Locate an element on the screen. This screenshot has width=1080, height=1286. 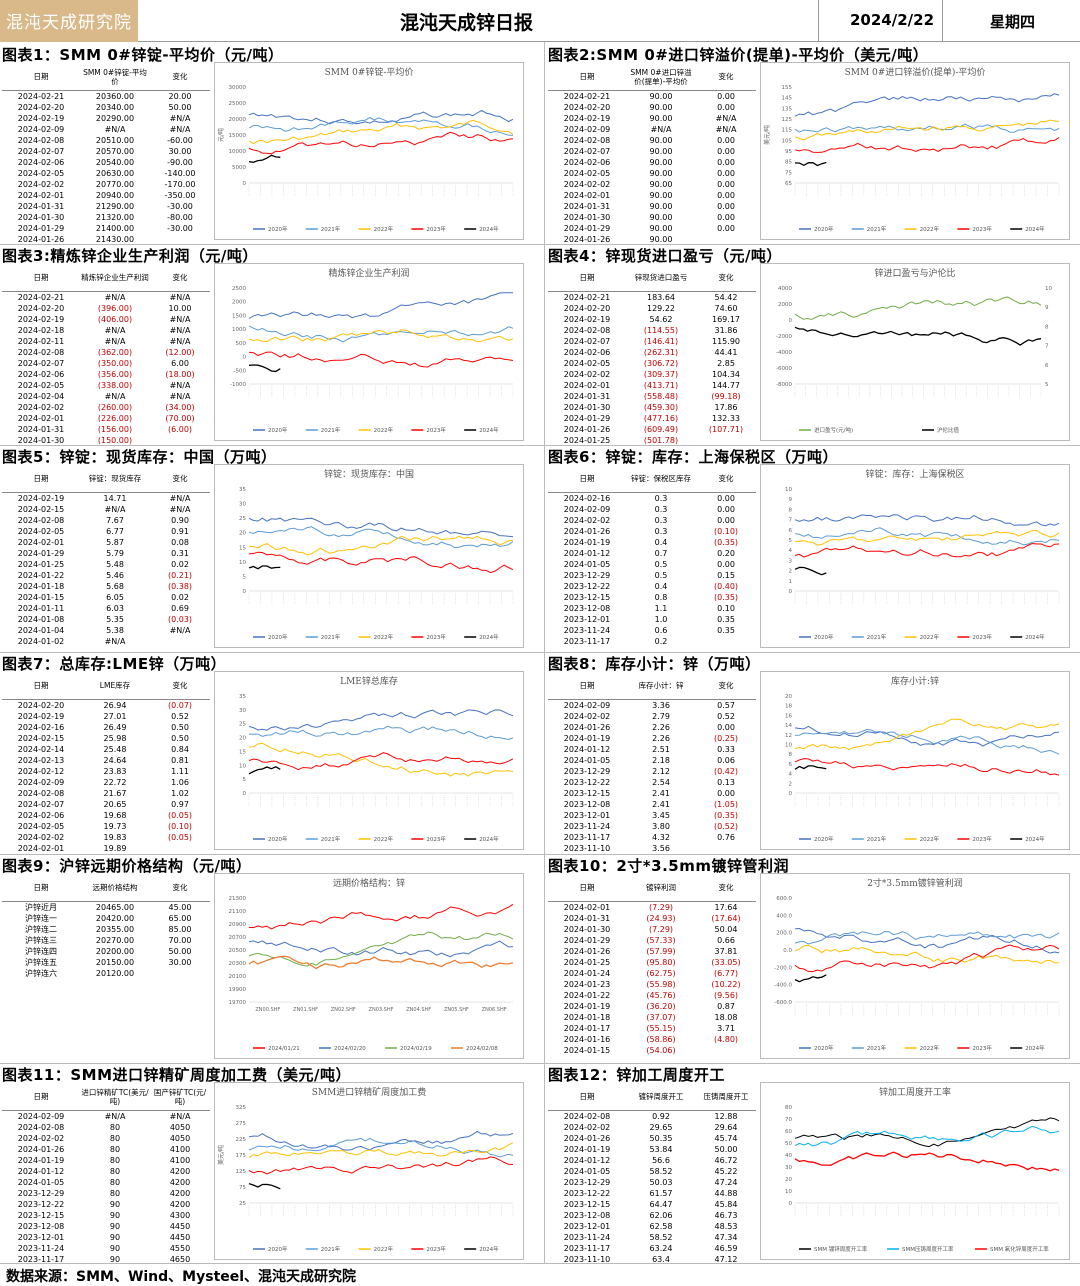
table-row: 2024-01-26 2.26 0.00 is located at coordinates (649, 727).